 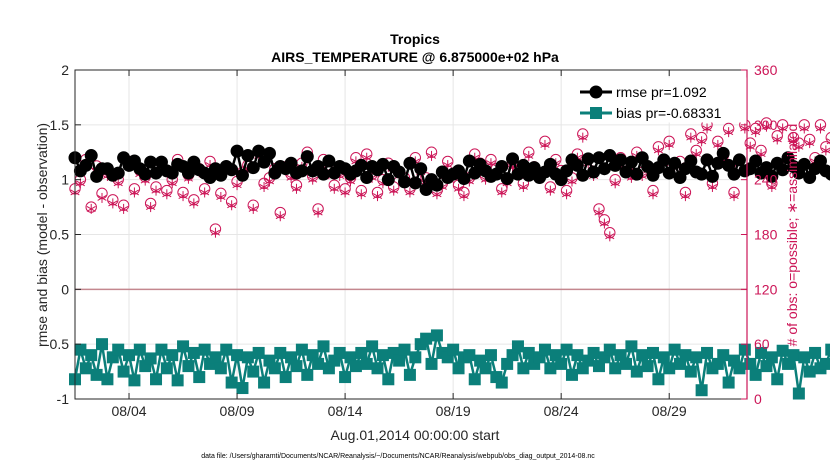 What do you see at coordinates (65, 289) in the screenshot?
I see `y-tick-label: 0` at bounding box center [65, 289].